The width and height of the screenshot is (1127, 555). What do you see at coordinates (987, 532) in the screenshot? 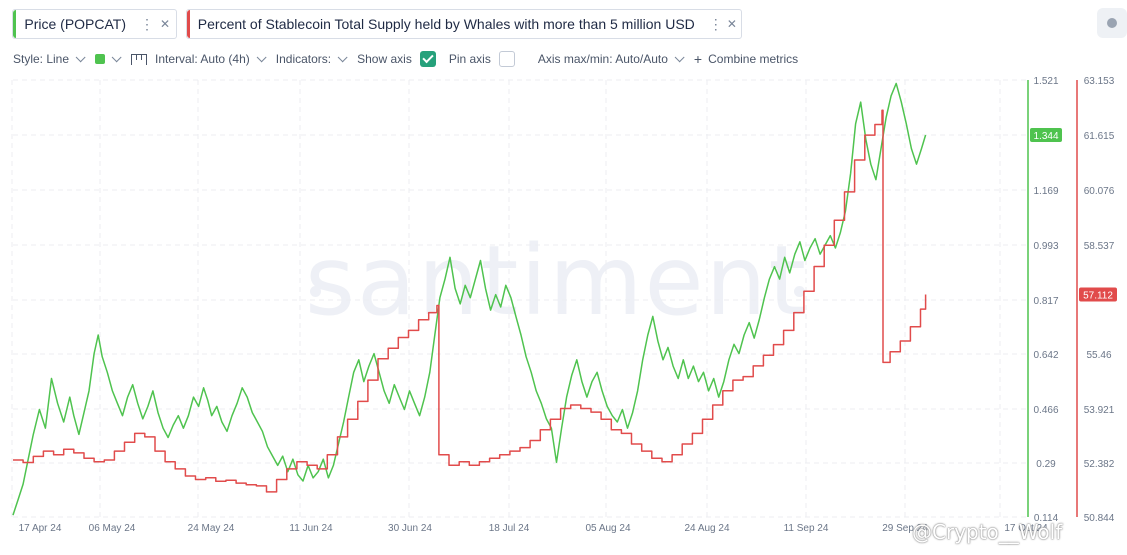
I see `author-credit: @Crypto__Wolf` at bounding box center [987, 532].